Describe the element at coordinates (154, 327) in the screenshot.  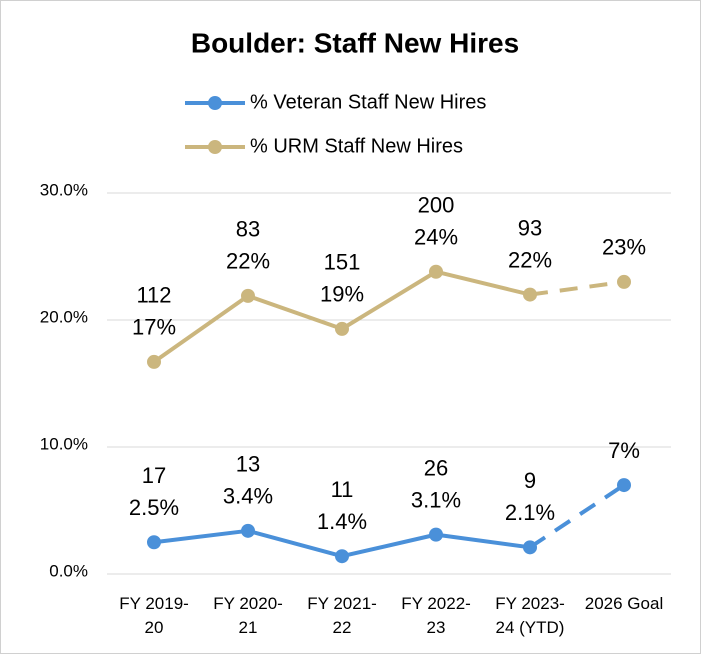
I see `data-label: 17%` at that location.